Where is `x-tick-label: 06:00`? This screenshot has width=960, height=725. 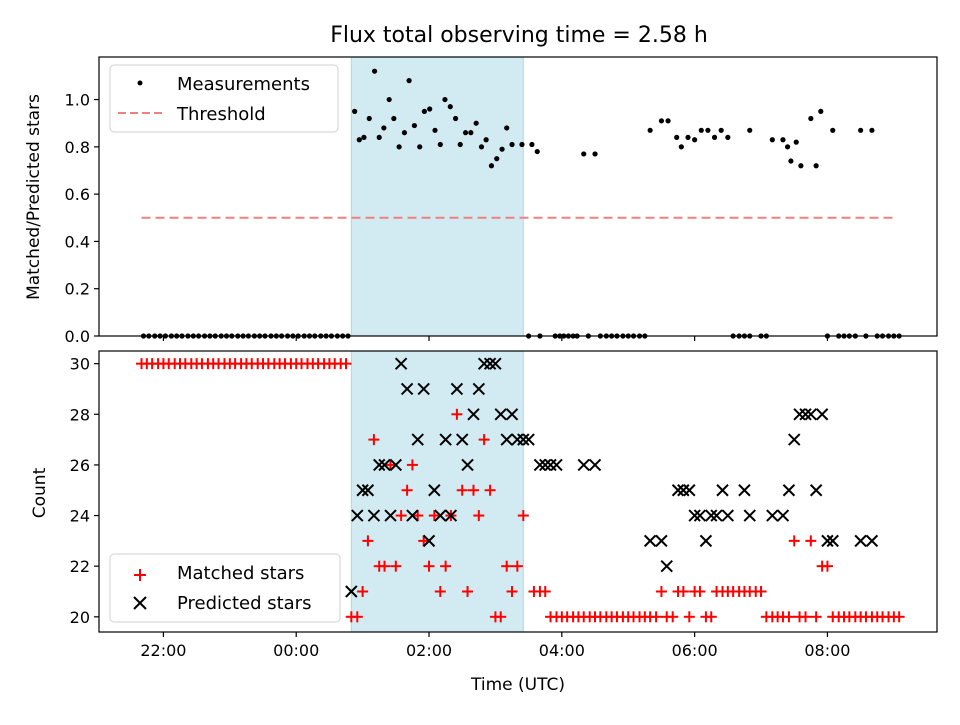 x-tick-label: 06:00 is located at coordinates (695, 650).